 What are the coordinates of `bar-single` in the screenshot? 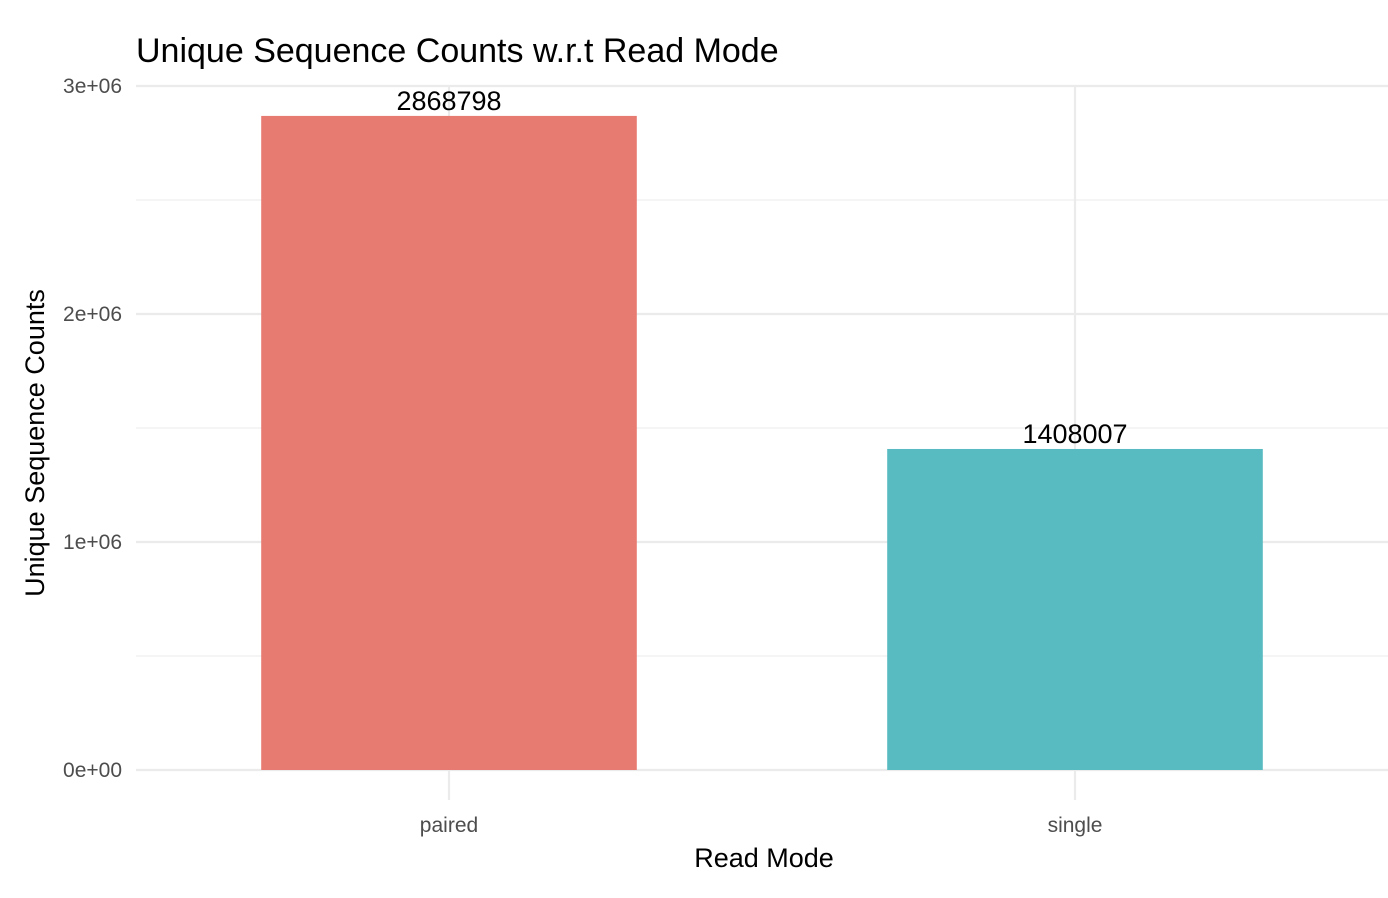 It's located at (1075, 609).